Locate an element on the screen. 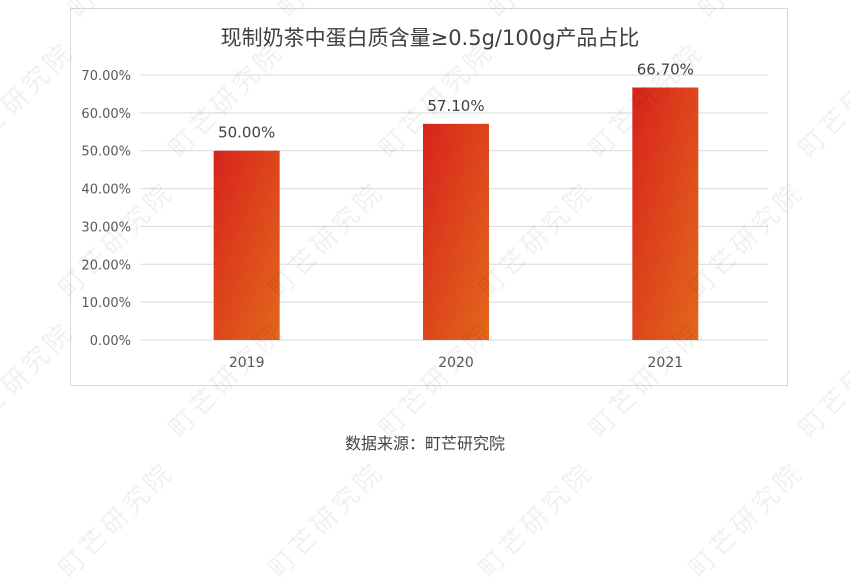  y-tick-label: 30.00% is located at coordinates (106, 227).